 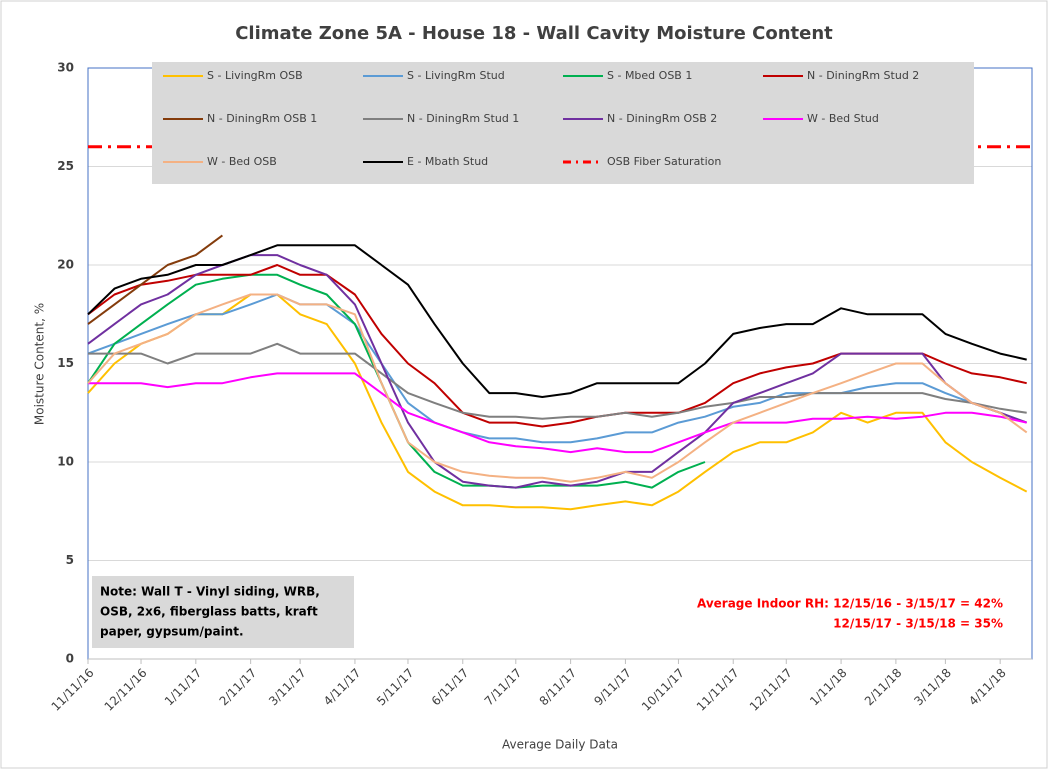 What do you see at coordinates (664, 161) in the screenshot?
I see `legend-label: OSB Fiber Saturation` at bounding box center [664, 161].